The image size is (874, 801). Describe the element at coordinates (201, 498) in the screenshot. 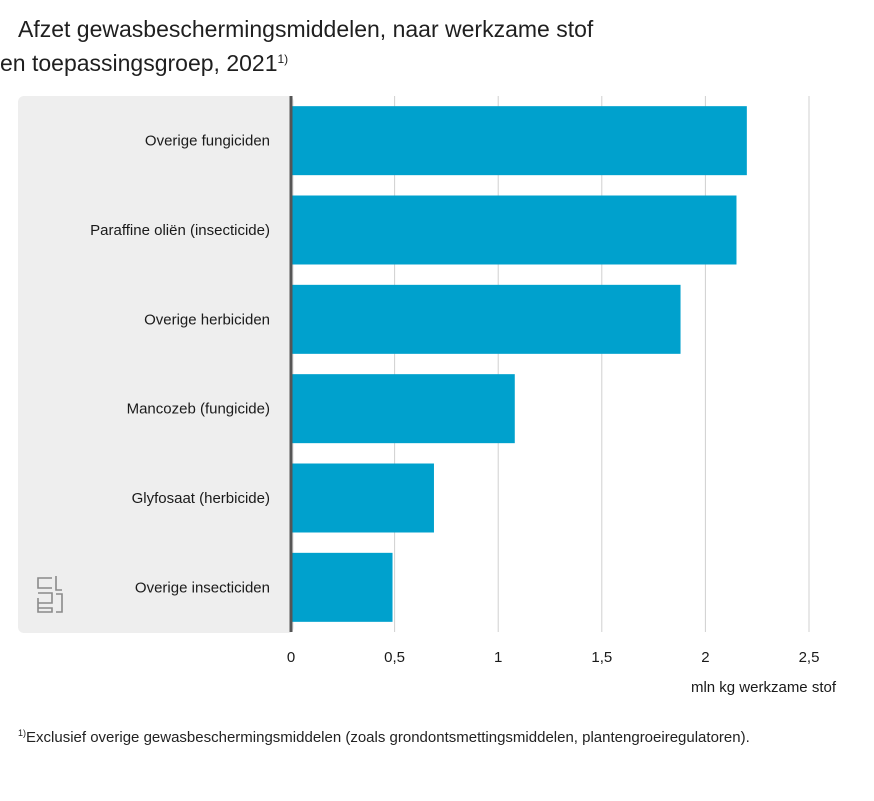

I see `category-label: Glyfosaat (herbicide)` at that location.